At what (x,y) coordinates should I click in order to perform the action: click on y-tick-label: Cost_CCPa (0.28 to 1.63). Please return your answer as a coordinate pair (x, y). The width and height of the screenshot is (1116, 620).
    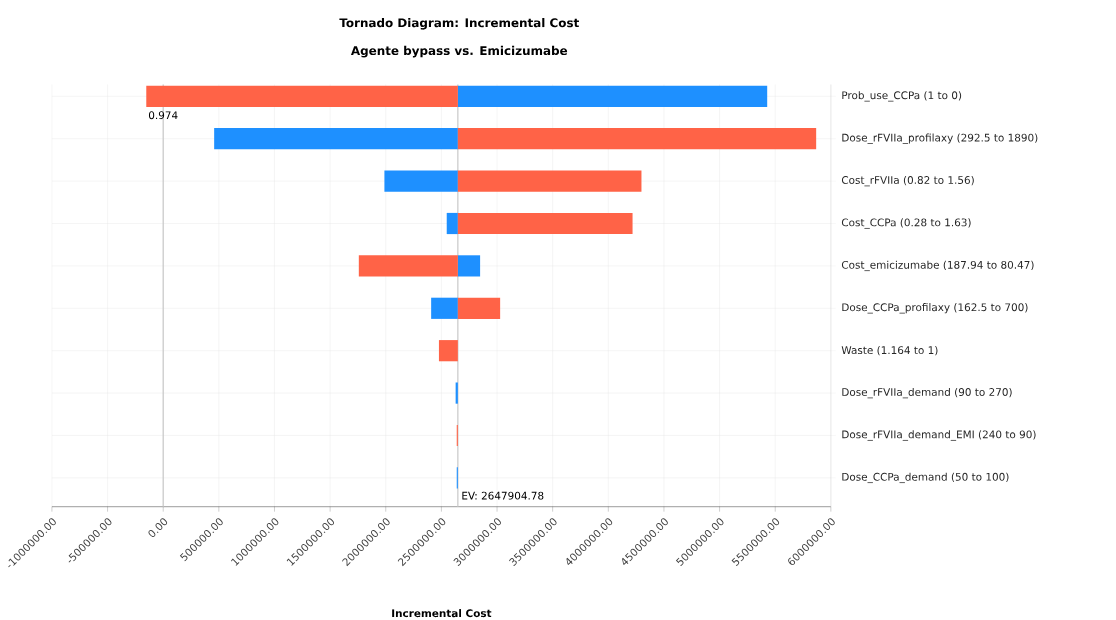
    Looking at the image, I should click on (906, 223).